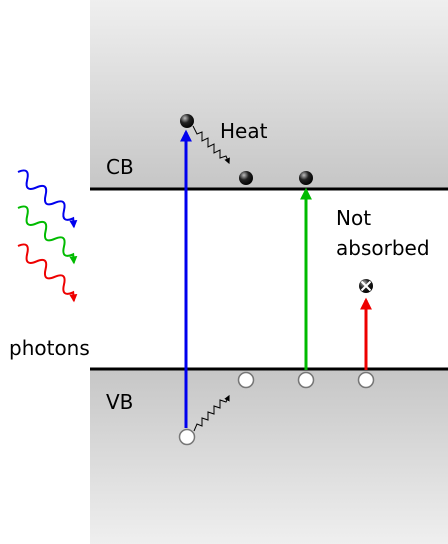 The height and width of the screenshot is (544, 448). I want to click on relaxed-hole, so click(246, 380).